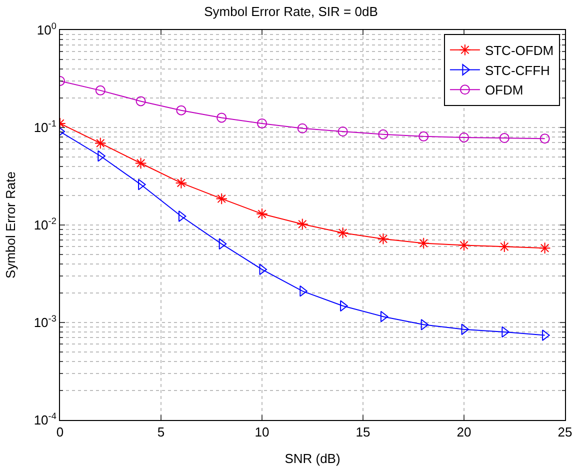 Image resolution: width=582 pixels, height=474 pixels. What do you see at coordinates (363, 432) in the screenshot?
I see `x-tick-label: 15` at bounding box center [363, 432].